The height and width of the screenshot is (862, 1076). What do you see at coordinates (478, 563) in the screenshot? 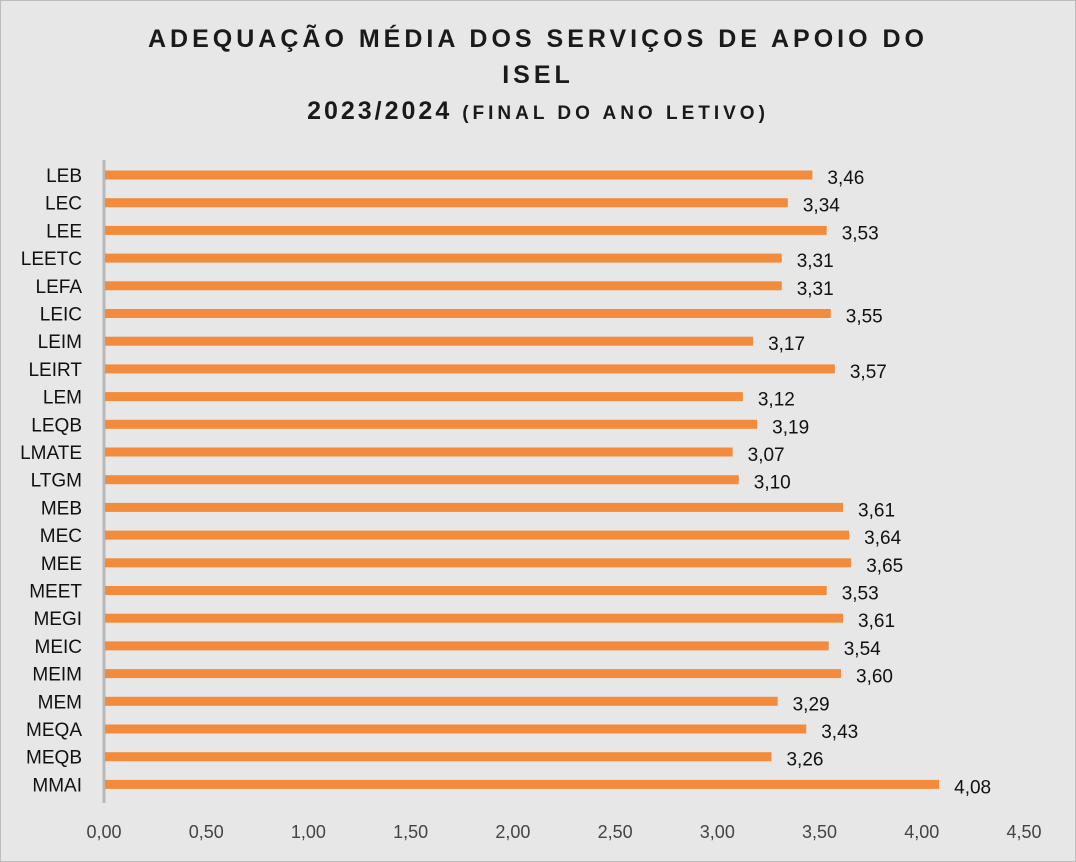
I see `bar-mee` at bounding box center [478, 563].